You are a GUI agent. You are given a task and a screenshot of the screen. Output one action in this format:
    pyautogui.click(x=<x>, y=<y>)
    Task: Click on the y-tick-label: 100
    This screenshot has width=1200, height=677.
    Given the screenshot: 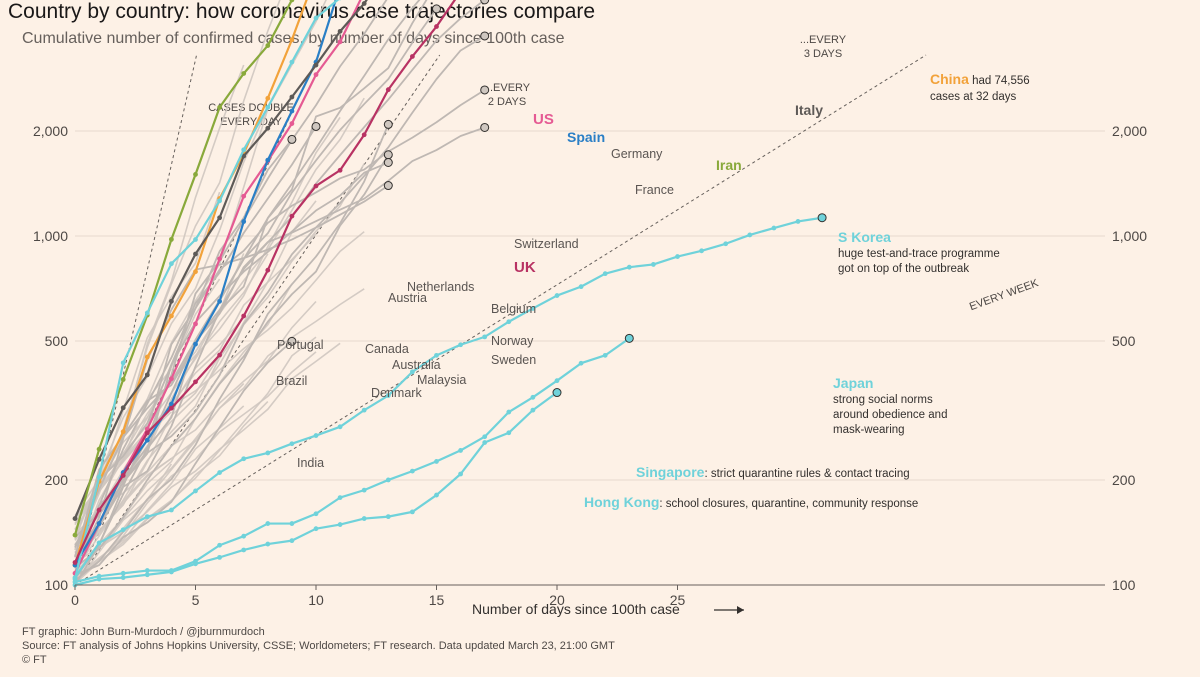 What is the action you would take?
    pyautogui.click(x=57, y=585)
    